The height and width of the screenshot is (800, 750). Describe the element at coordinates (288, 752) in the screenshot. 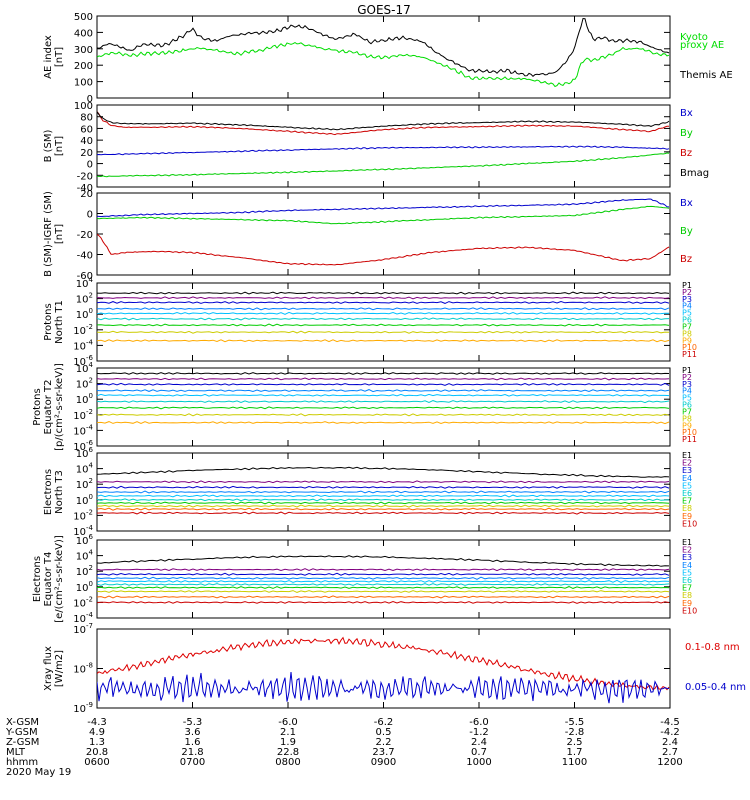

I see `footer-value: 22.8` at that location.